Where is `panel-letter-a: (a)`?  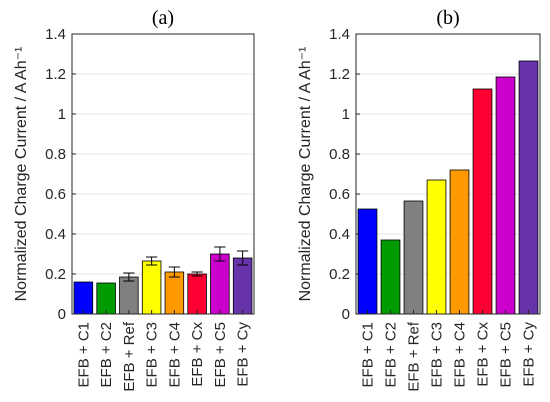 panel-letter-a: (a) is located at coordinates (163, 18).